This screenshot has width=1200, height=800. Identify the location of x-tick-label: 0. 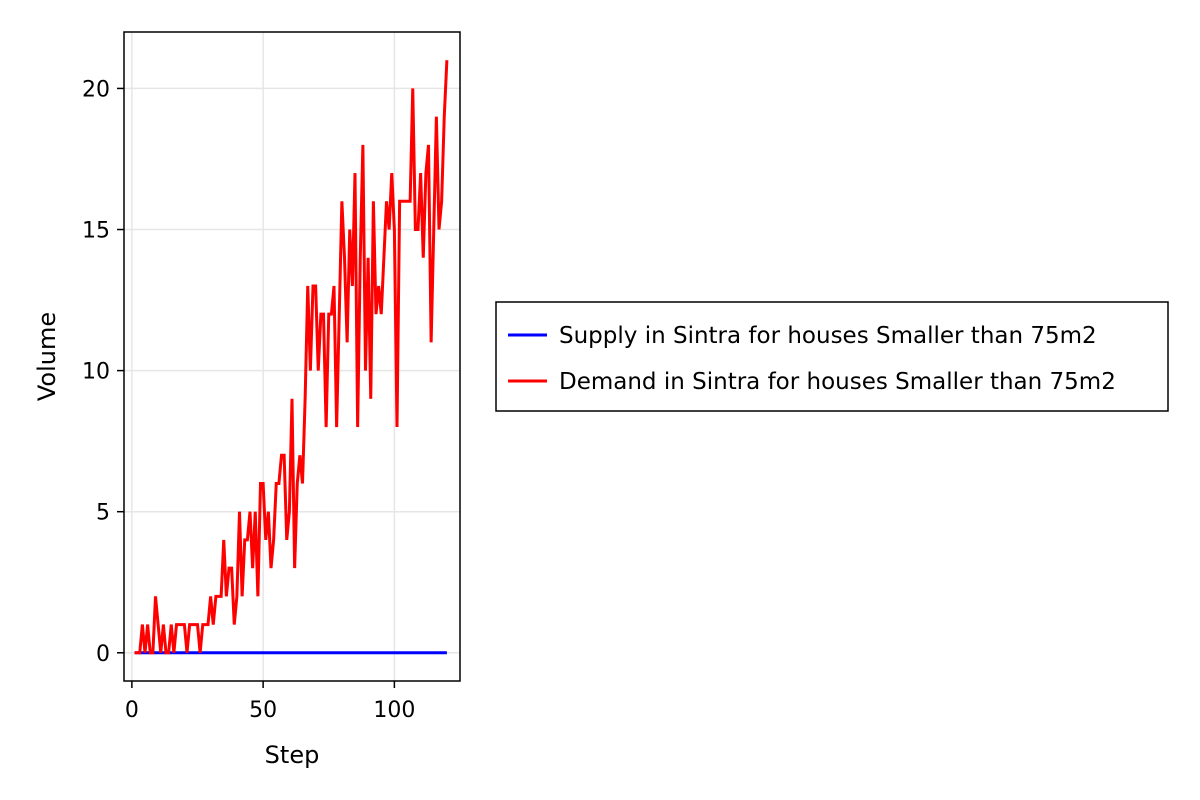
(132, 710).